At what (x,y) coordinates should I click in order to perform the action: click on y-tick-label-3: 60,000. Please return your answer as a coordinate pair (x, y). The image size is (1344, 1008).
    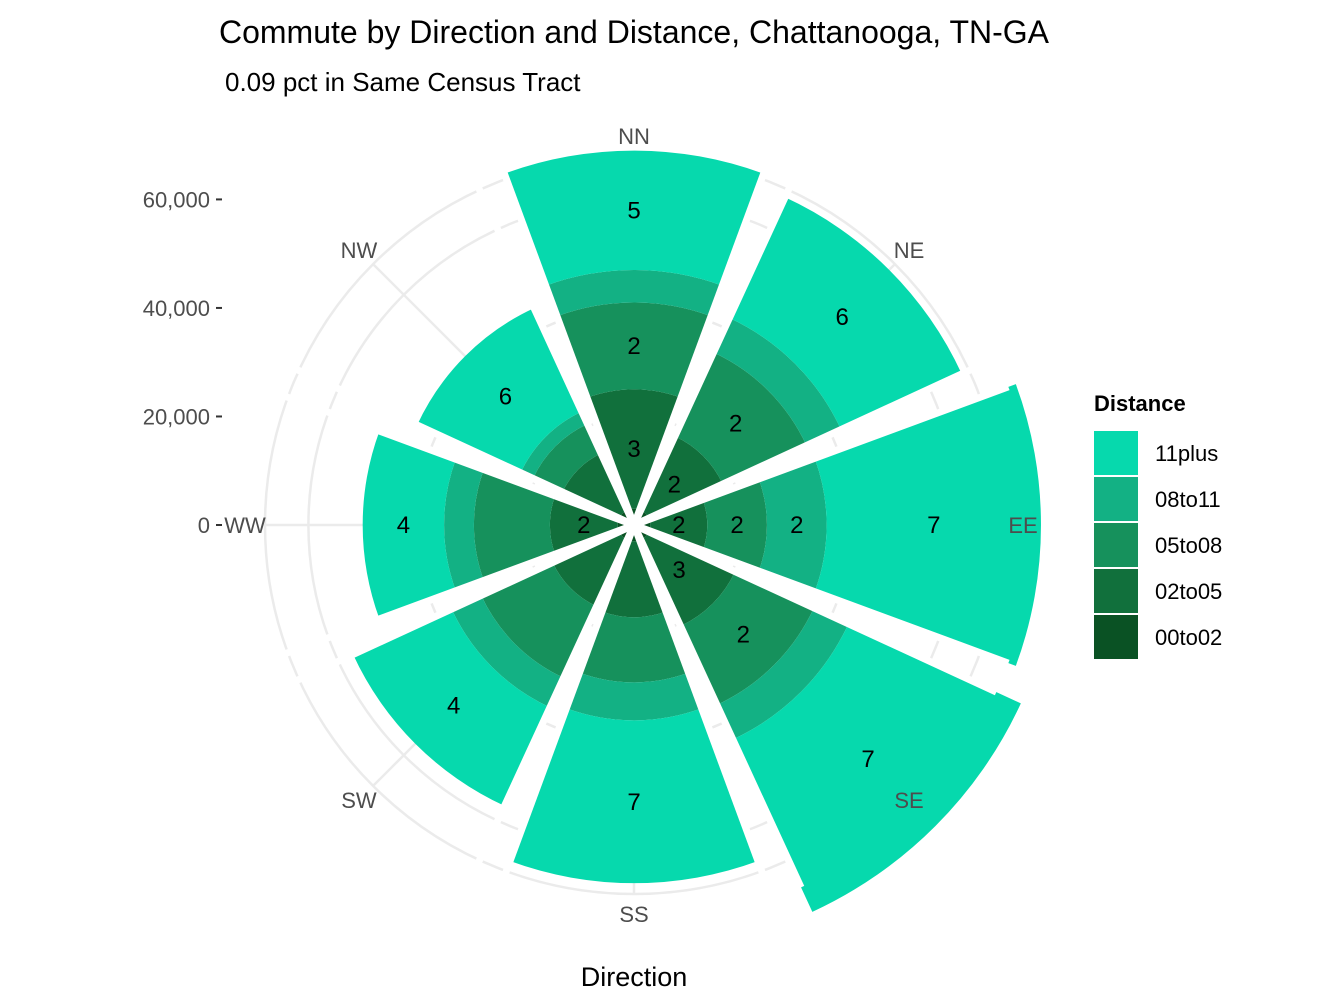
    Looking at the image, I should click on (176, 199).